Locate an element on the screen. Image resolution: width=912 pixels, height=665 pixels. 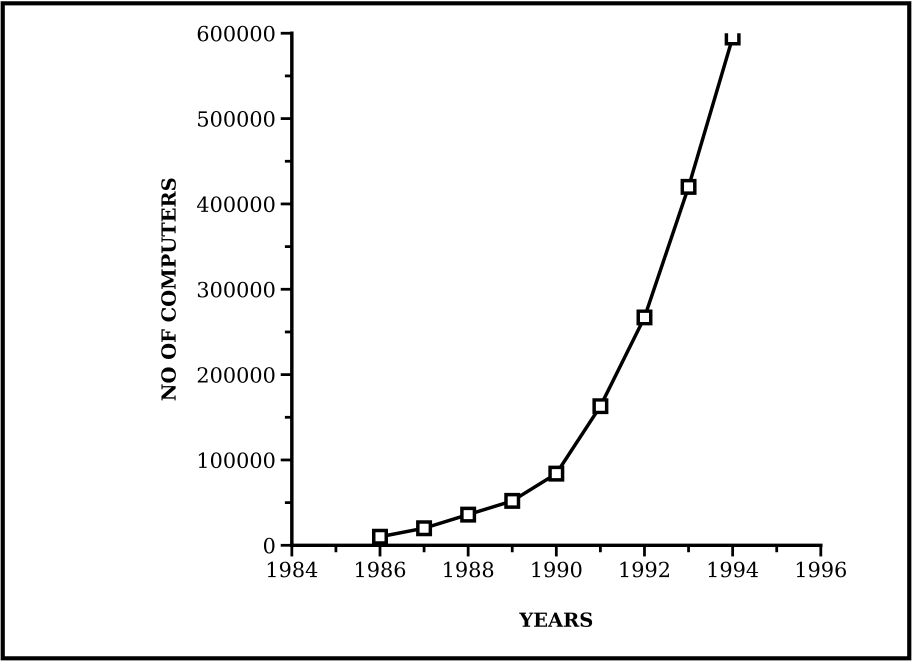
y-tick-label: 0 is located at coordinates (269, 546).